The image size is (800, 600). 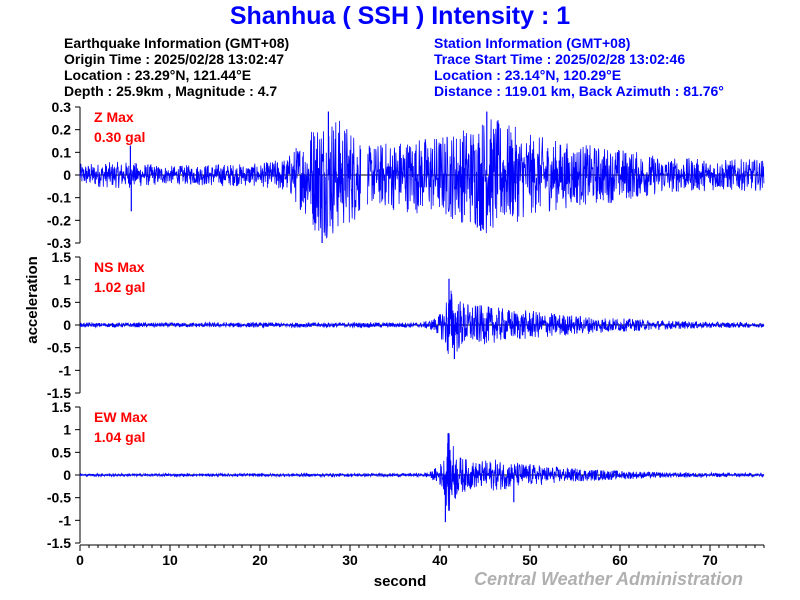 What do you see at coordinates (119, 137) in the screenshot?
I see `max-label-value: 0.30 gal` at bounding box center [119, 137].